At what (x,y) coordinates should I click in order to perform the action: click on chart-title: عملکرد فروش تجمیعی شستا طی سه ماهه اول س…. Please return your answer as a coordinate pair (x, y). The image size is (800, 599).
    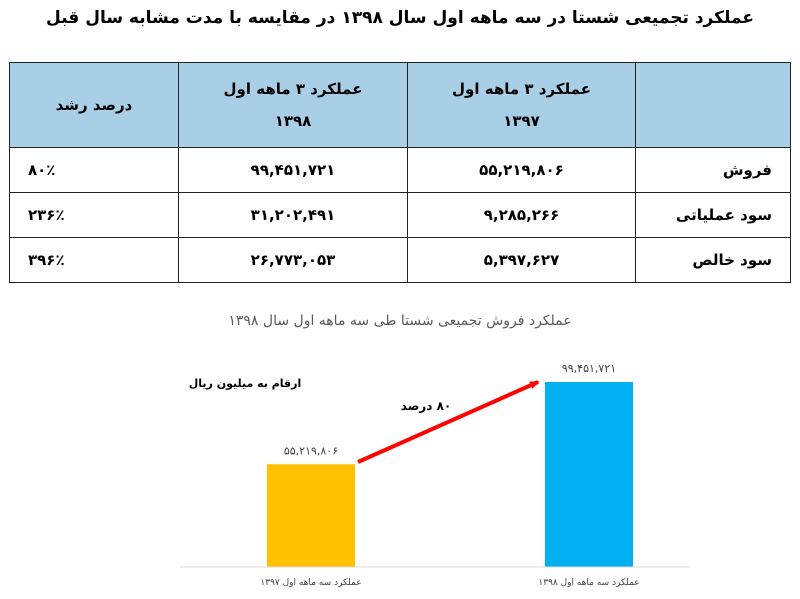
    Looking at the image, I should click on (400, 321).